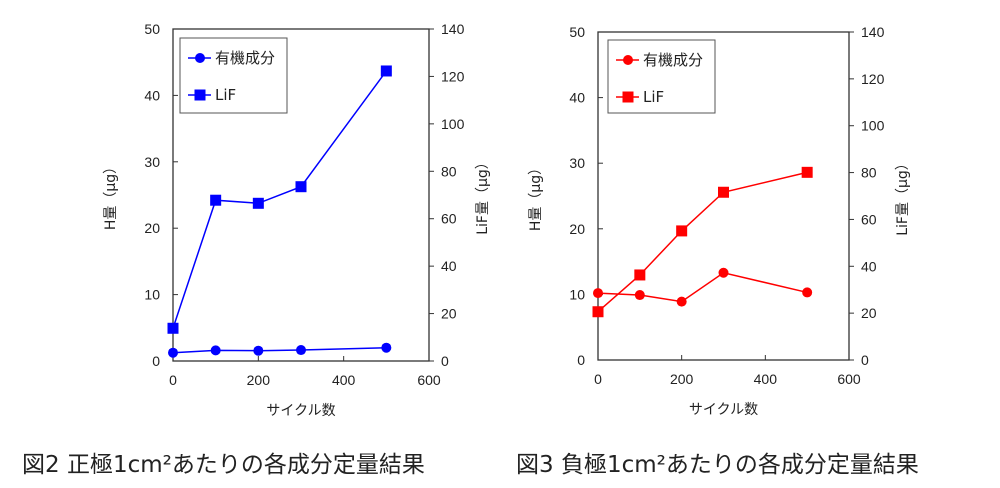 The image size is (1000, 488). Describe the element at coordinates (223, 465) in the screenshot. I see `figure-2-caption: 図2 正極1cm²あたりの各成分定量結果` at that location.